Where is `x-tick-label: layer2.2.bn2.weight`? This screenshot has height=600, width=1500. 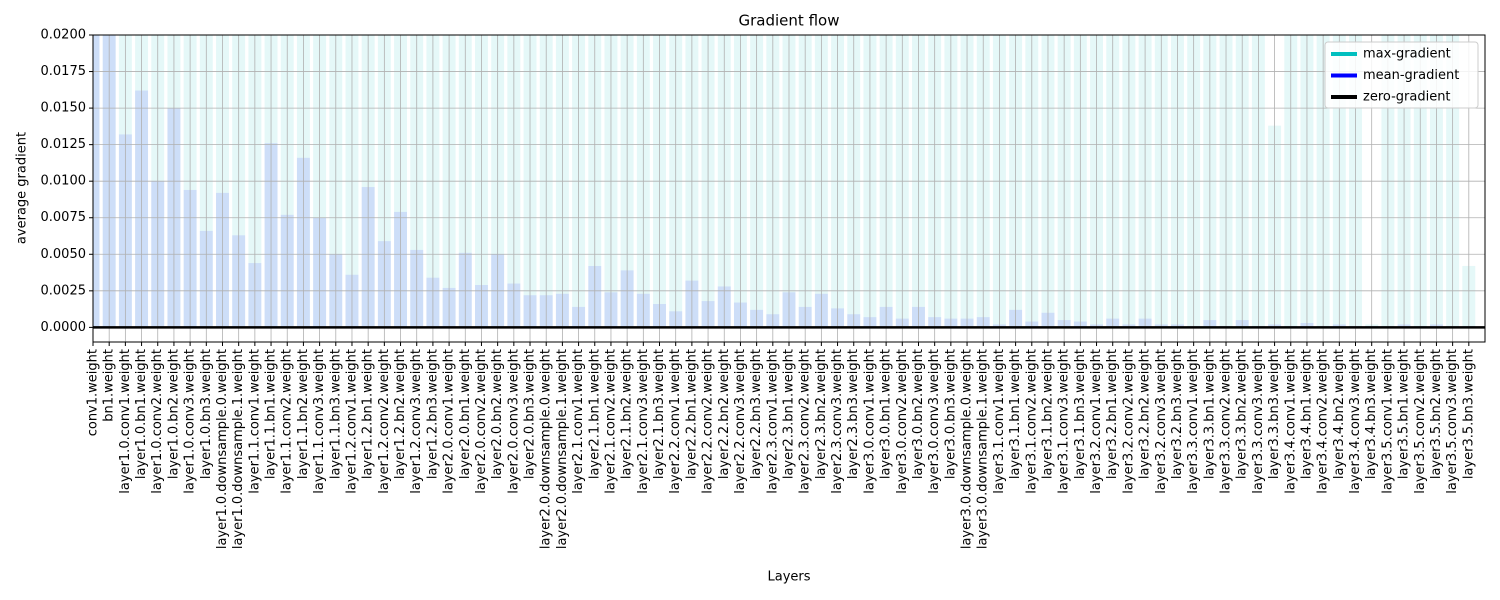 x-tick-label: layer2.2.bn2.weight is located at coordinates (724, 414).